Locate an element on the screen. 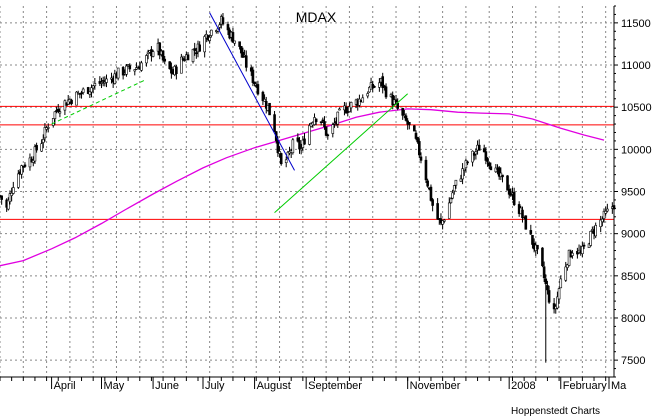  month-label: September is located at coordinates (335, 386).